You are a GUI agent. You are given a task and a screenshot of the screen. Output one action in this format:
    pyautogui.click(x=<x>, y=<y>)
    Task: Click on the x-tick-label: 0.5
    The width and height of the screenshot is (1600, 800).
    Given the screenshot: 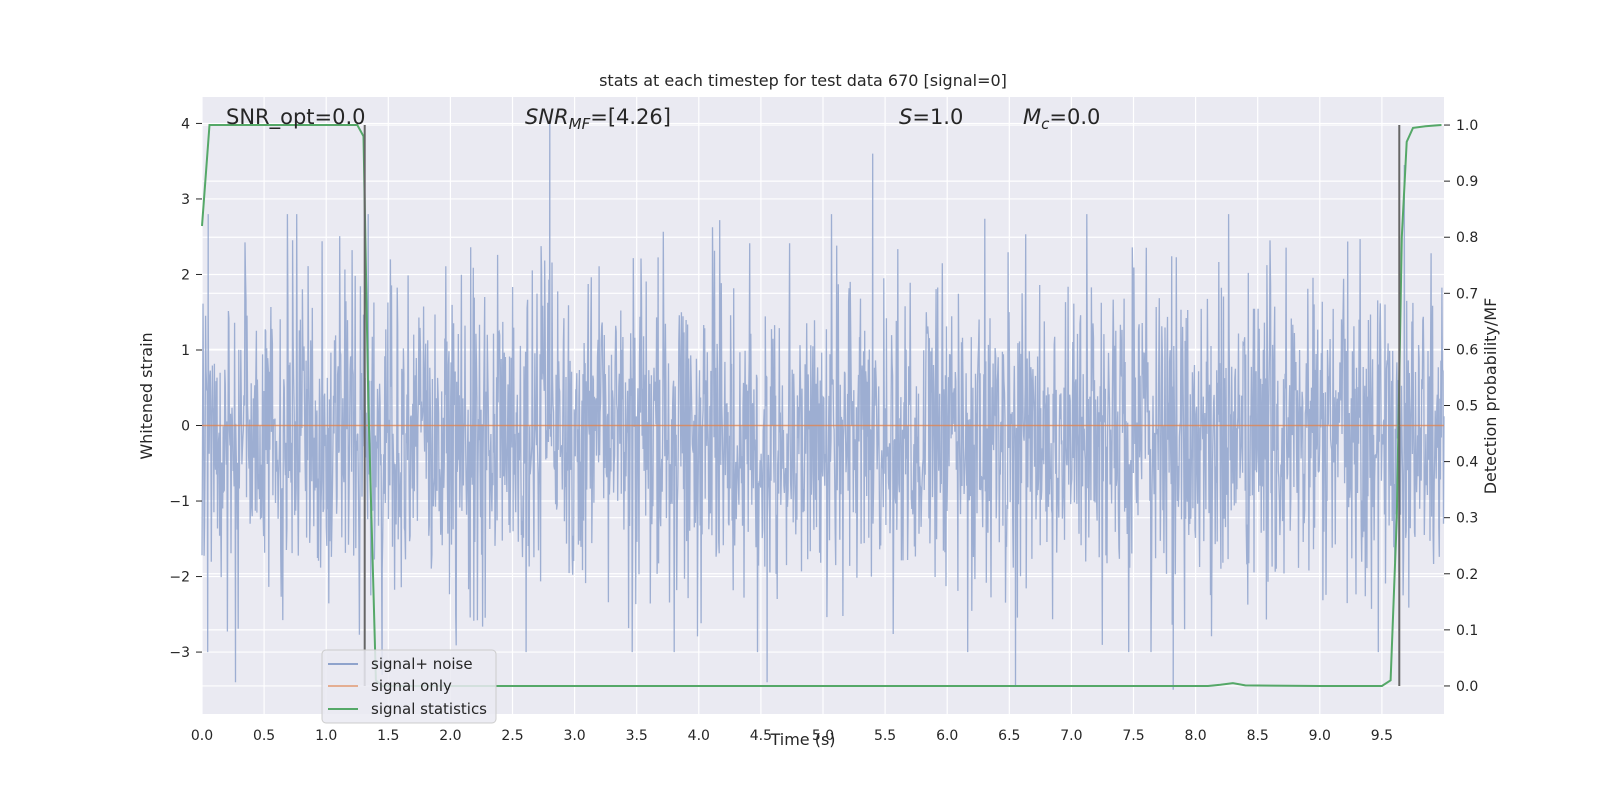 What is the action you would take?
    pyautogui.click(x=264, y=736)
    